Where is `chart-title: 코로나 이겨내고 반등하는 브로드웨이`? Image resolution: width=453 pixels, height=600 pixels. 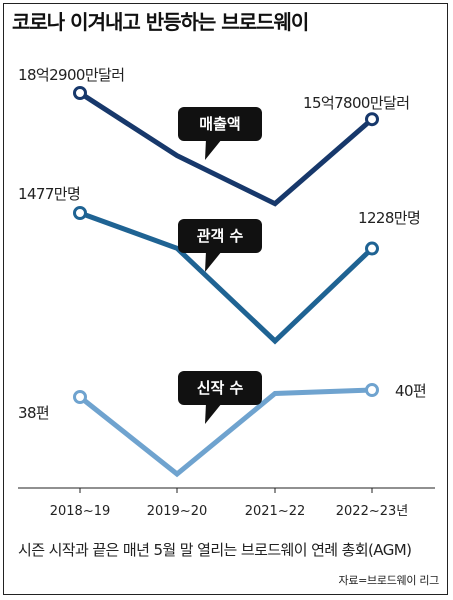
chart-title: 코로나 이겨내고 반등하는 브로드웨이 is located at coordinates (160, 22).